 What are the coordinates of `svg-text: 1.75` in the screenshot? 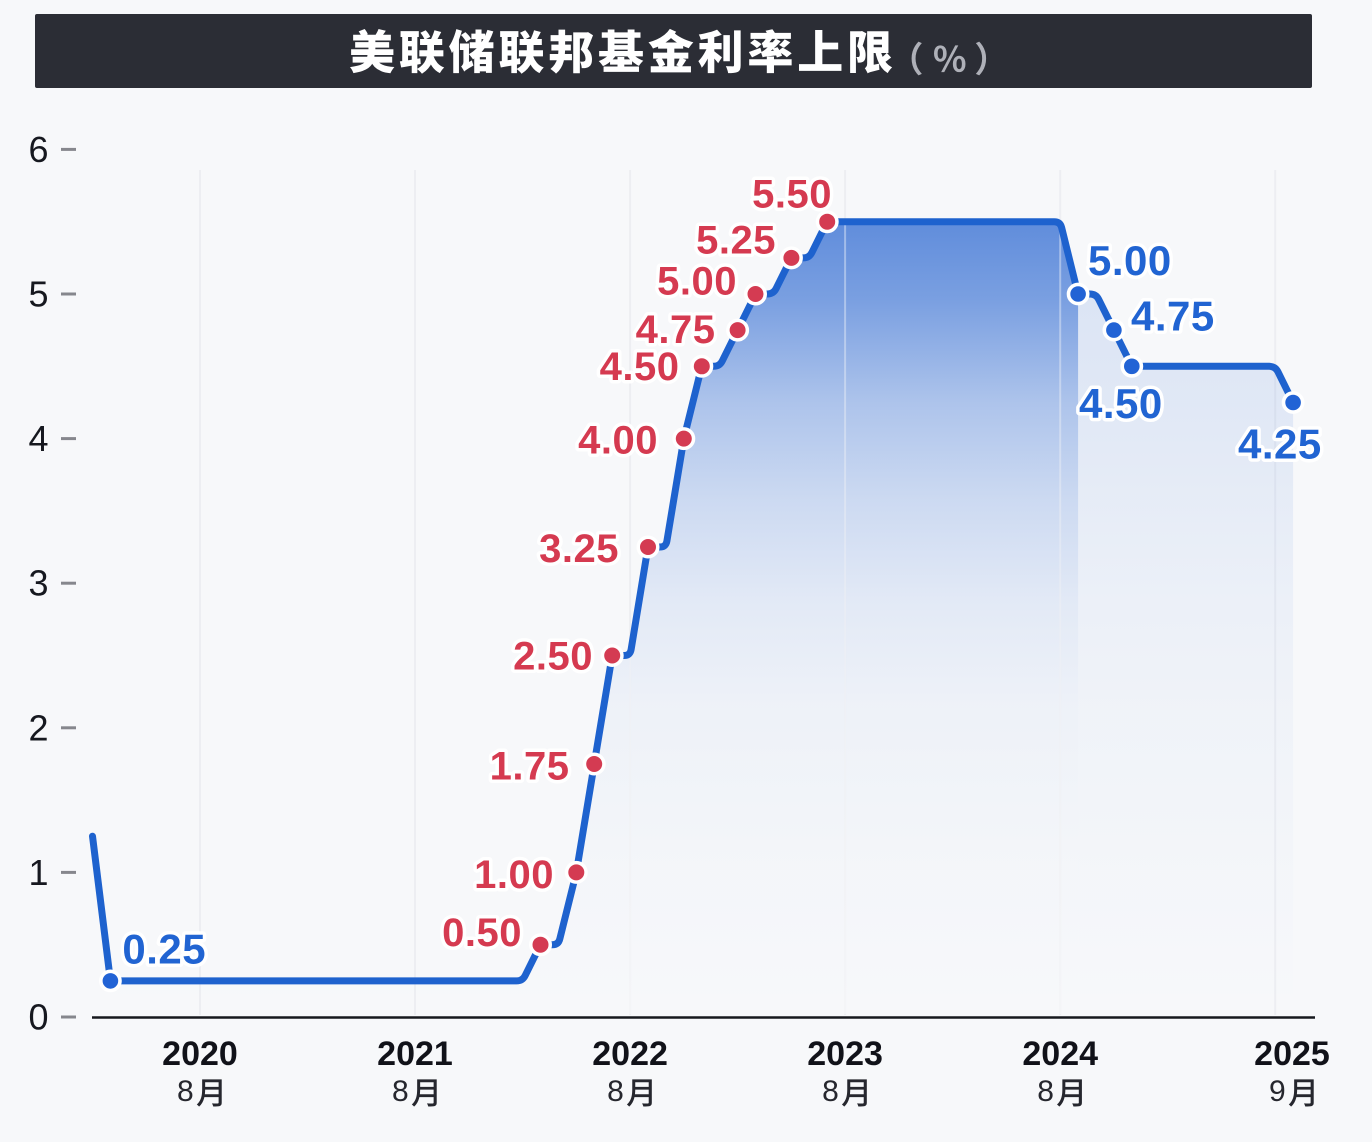 It's located at (530, 767).